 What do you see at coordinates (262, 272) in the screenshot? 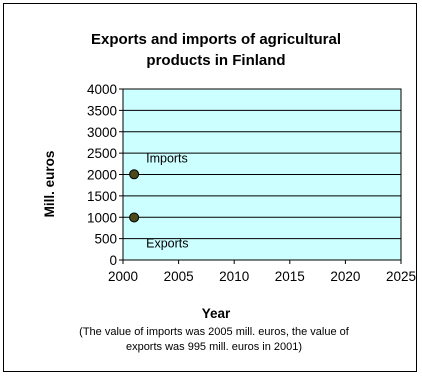
I see `x-axis-ticks: 2000 2005 2010 2015 2020 2025` at bounding box center [262, 272].